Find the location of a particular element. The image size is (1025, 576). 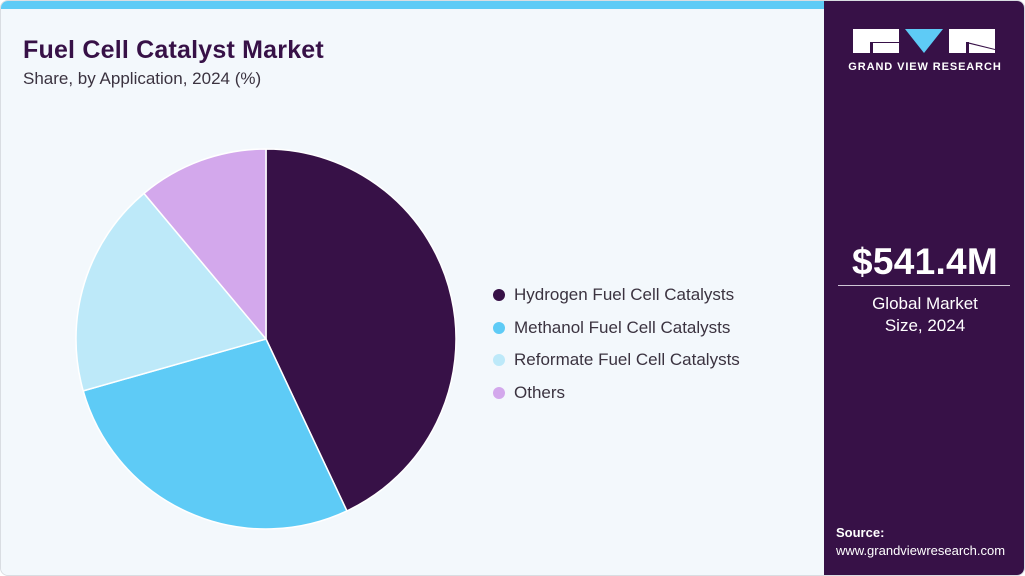

legend-label: Methanol Fuel Cell Catalysts is located at coordinates (622, 327).